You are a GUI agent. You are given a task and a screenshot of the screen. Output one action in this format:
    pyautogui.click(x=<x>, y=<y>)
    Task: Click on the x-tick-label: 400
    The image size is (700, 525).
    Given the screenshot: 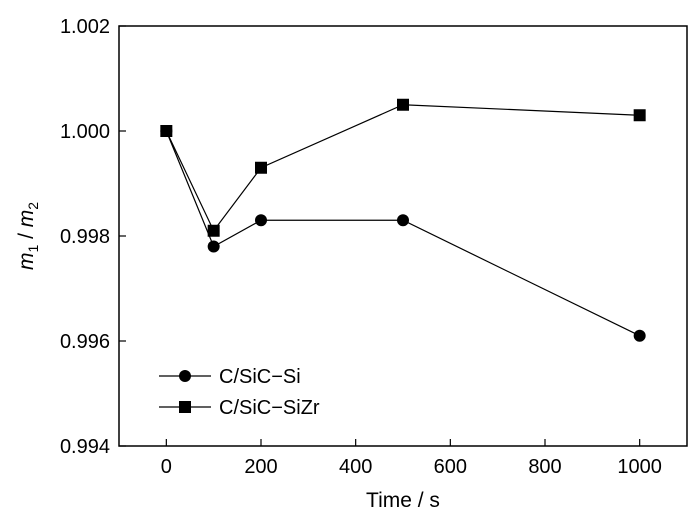 What is the action you would take?
    pyautogui.click(x=355, y=467)
    